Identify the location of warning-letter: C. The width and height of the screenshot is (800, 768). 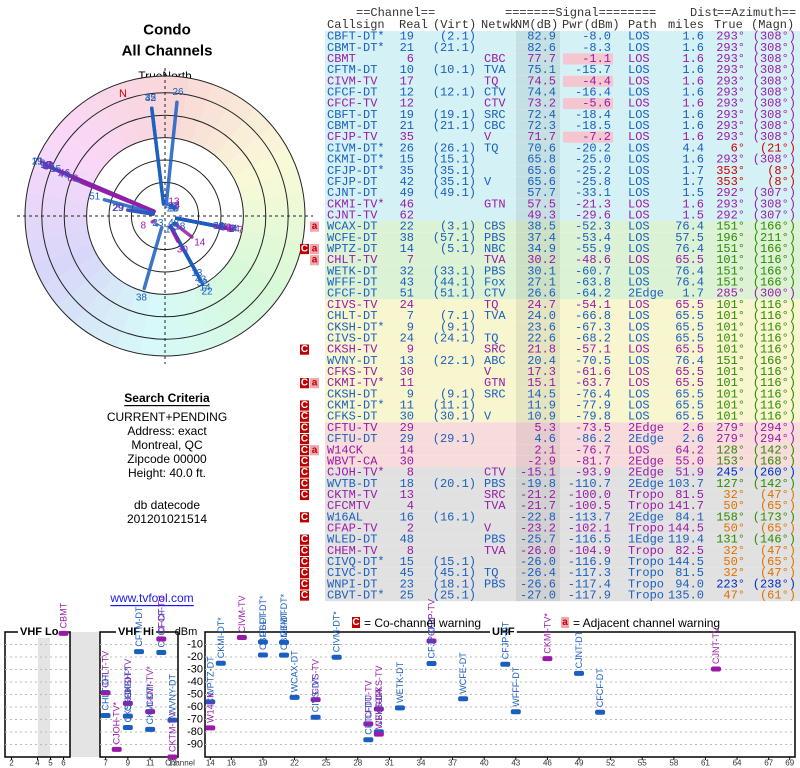
(304, 562).